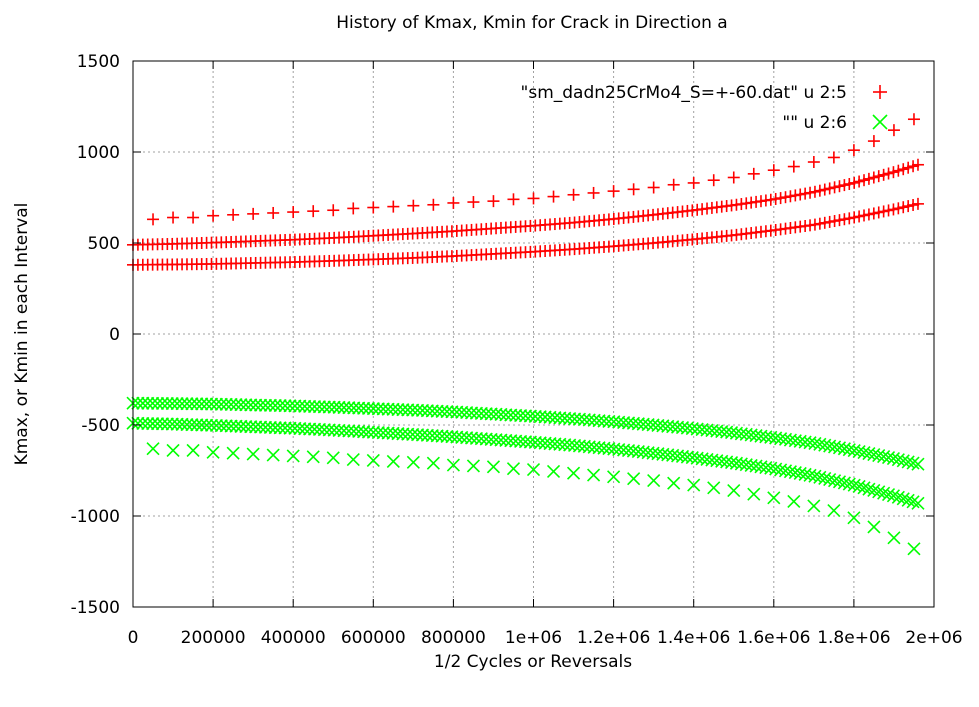 Image resolution: width=979 pixels, height=707 pixels. Describe the element at coordinates (453, 638) in the screenshot. I see `x-tick-label: 800000` at that location.